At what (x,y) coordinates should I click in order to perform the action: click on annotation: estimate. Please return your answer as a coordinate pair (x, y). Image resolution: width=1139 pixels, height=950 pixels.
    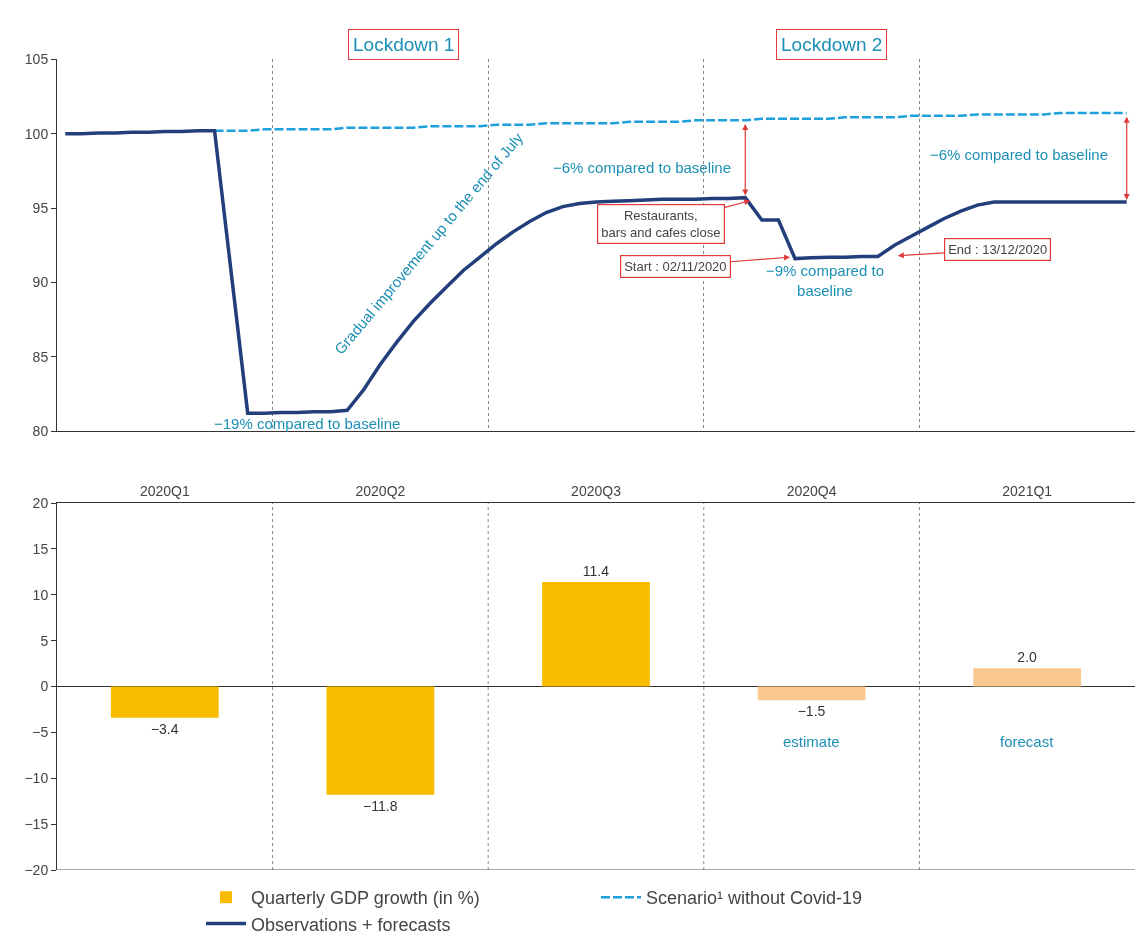
    Looking at the image, I should click on (811, 741).